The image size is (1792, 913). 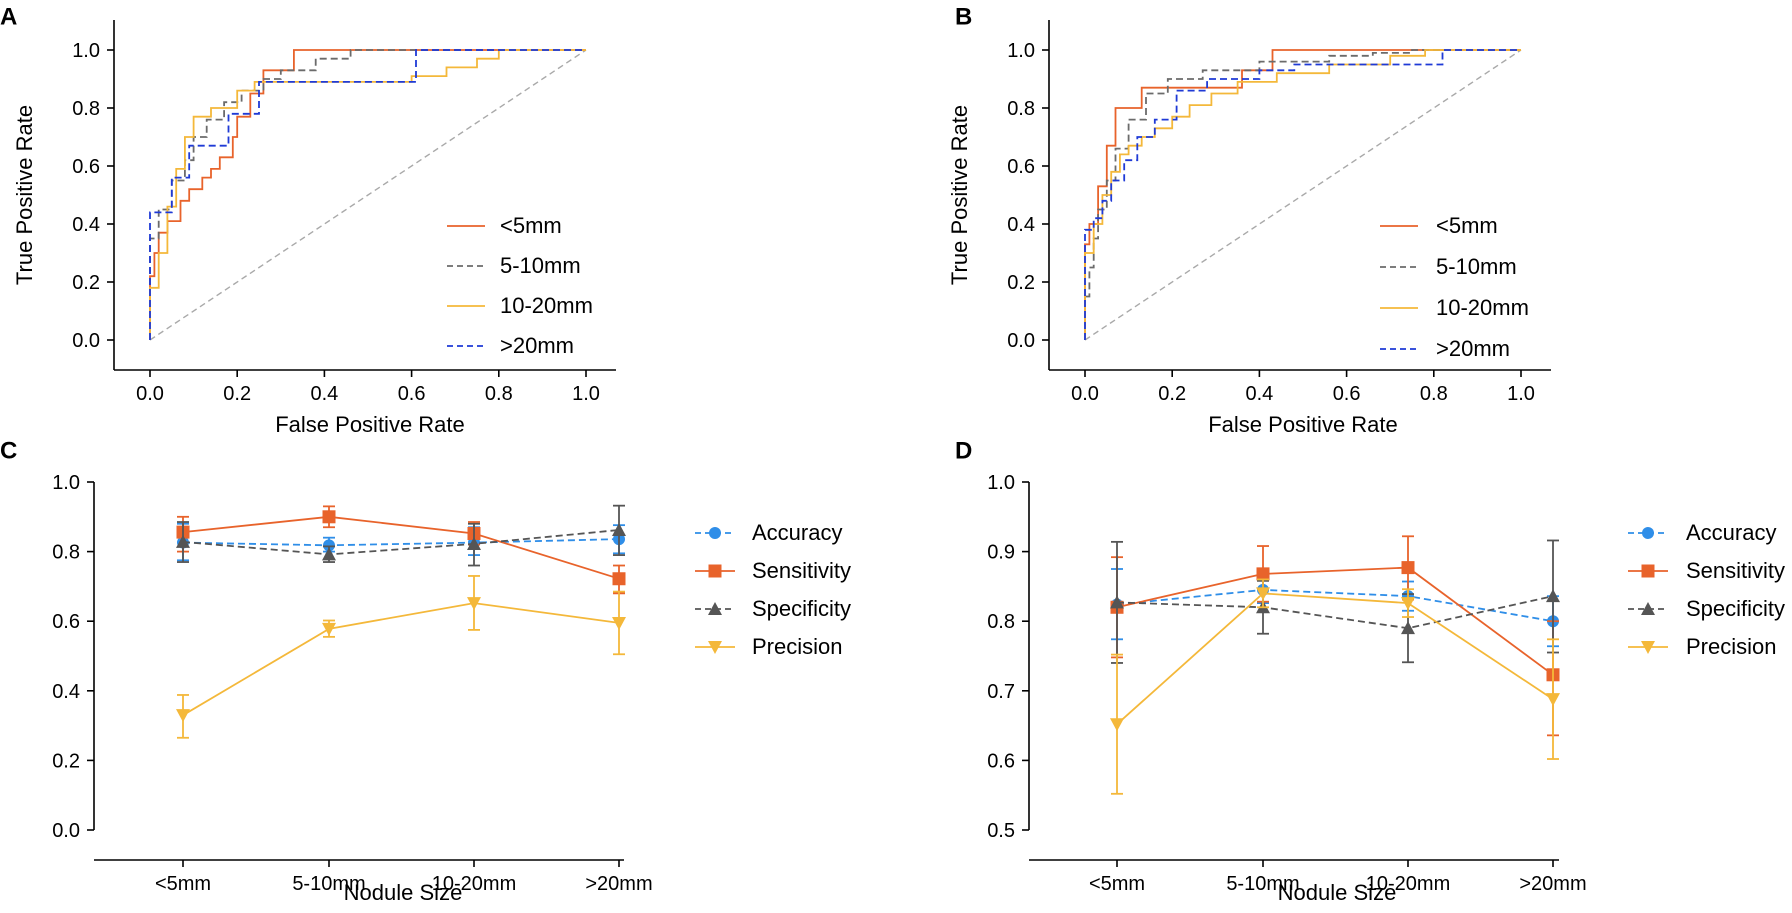 What do you see at coordinates (1408, 884) in the screenshot?
I see `x-tick-label: 10-20mm` at bounding box center [1408, 884].